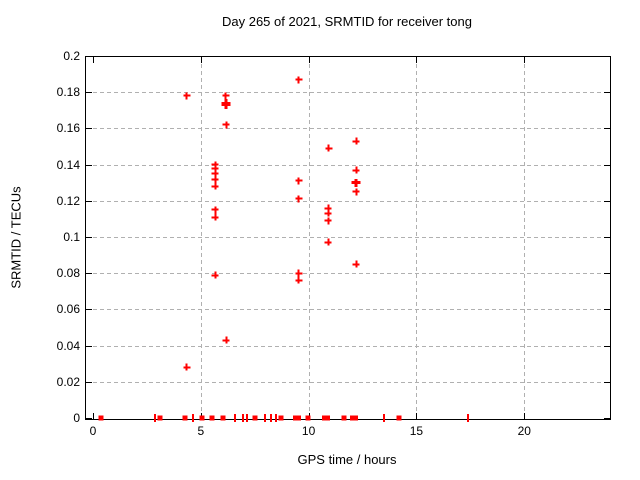  I want to click on x-tick-label: 0, so click(93, 431).